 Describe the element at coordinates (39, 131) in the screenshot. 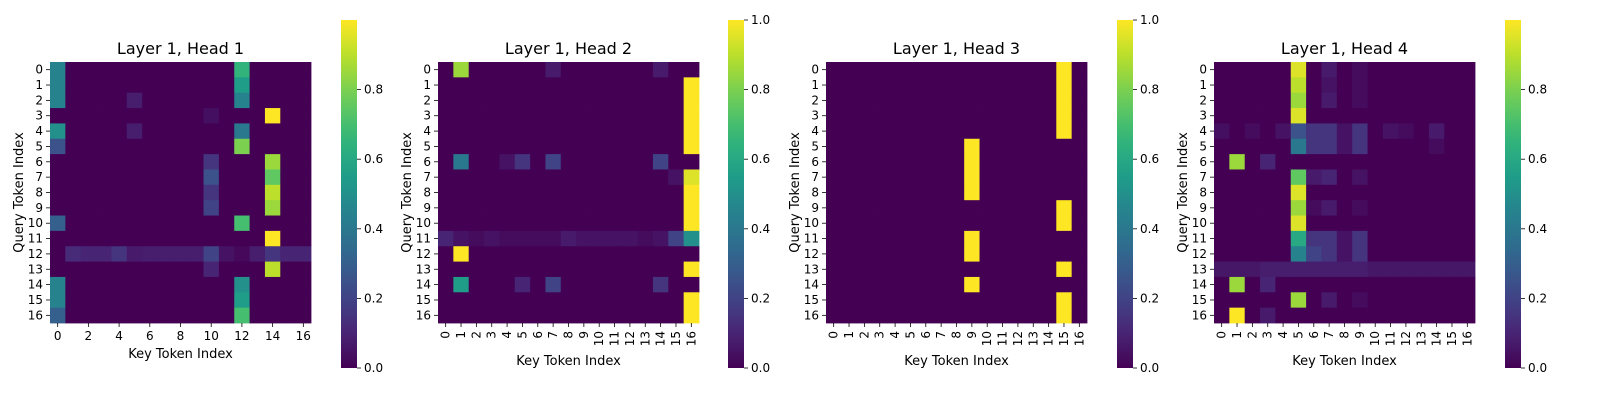

I see `y-tick-label: 4` at that location.